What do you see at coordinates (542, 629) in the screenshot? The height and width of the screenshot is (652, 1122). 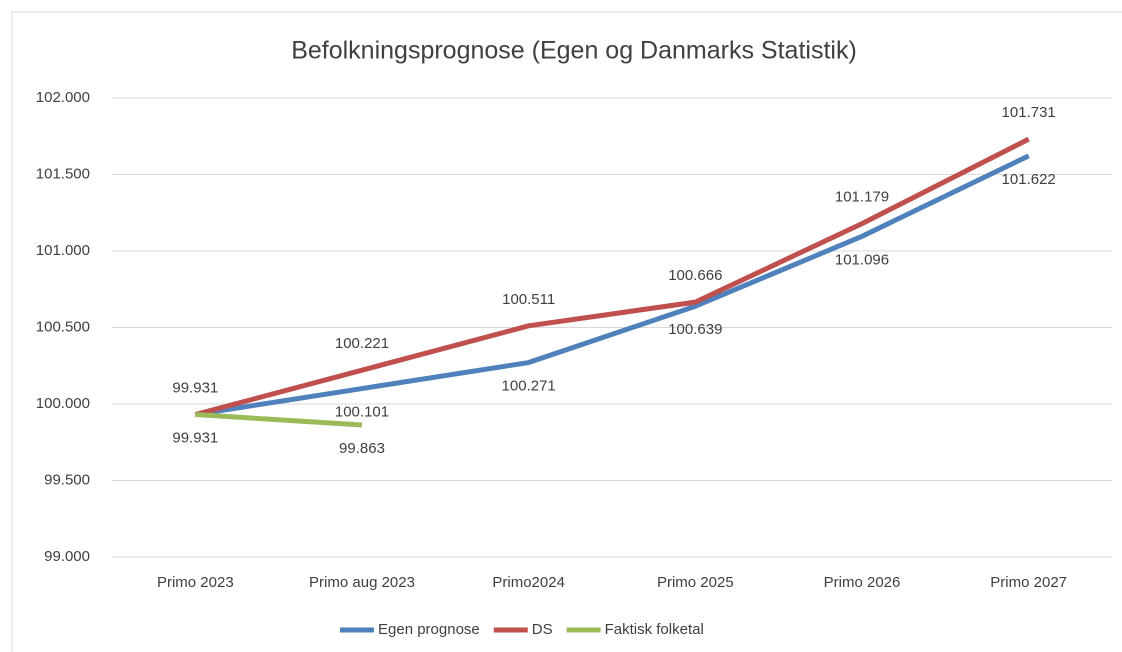 I see `legend-label: DS` at bounding box center [542, 629].